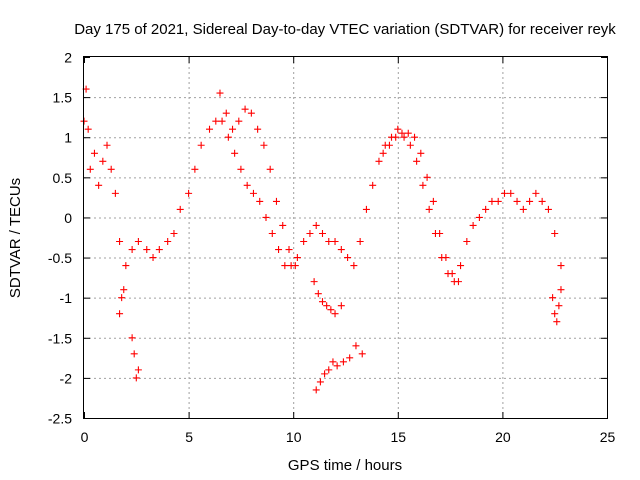 This screenshot has height=480, width=640. What do you see at coordinates (60, 338) in the screenshot?
I see `y-tick-label: -1.5` at bounding box center [60, 338].